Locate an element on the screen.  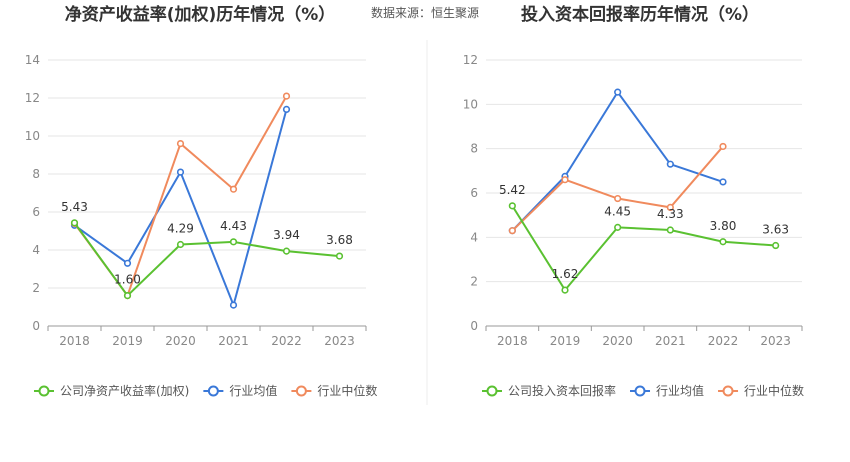
data-label: 4.33 is located at coordinates (670, 214).